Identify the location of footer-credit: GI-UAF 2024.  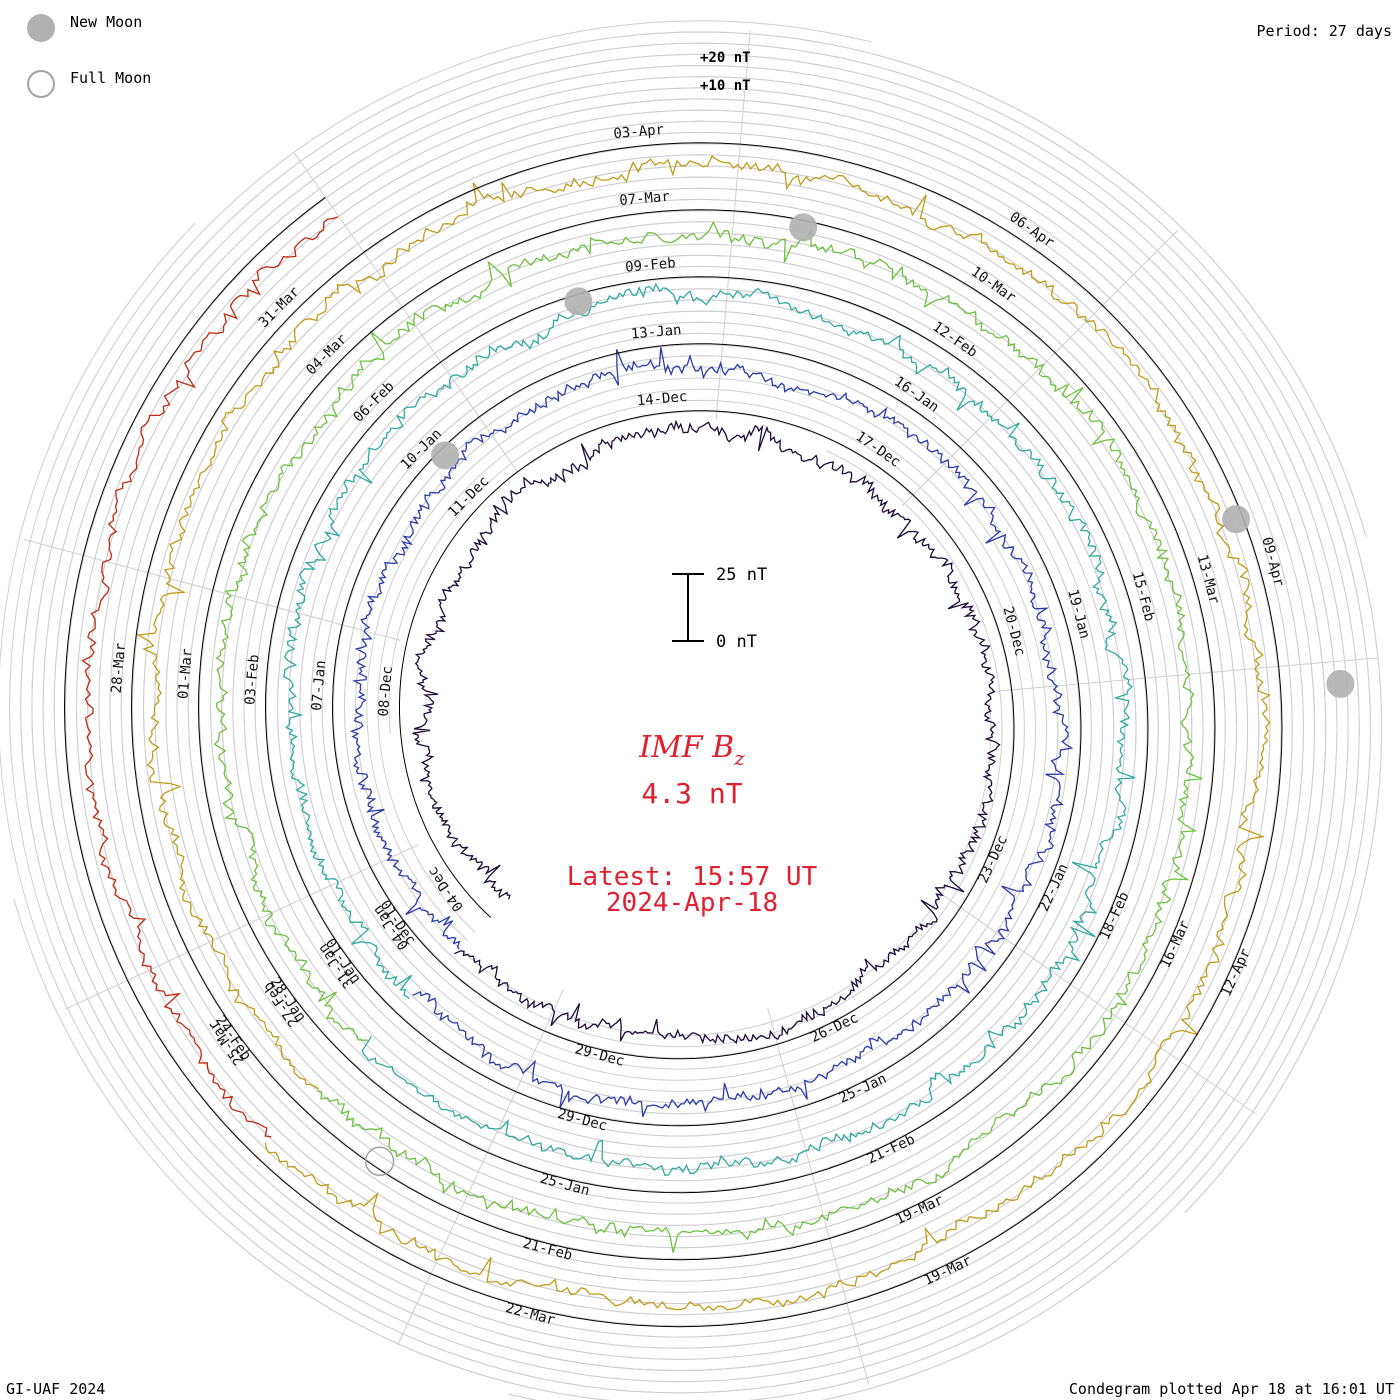
(56, 1389).